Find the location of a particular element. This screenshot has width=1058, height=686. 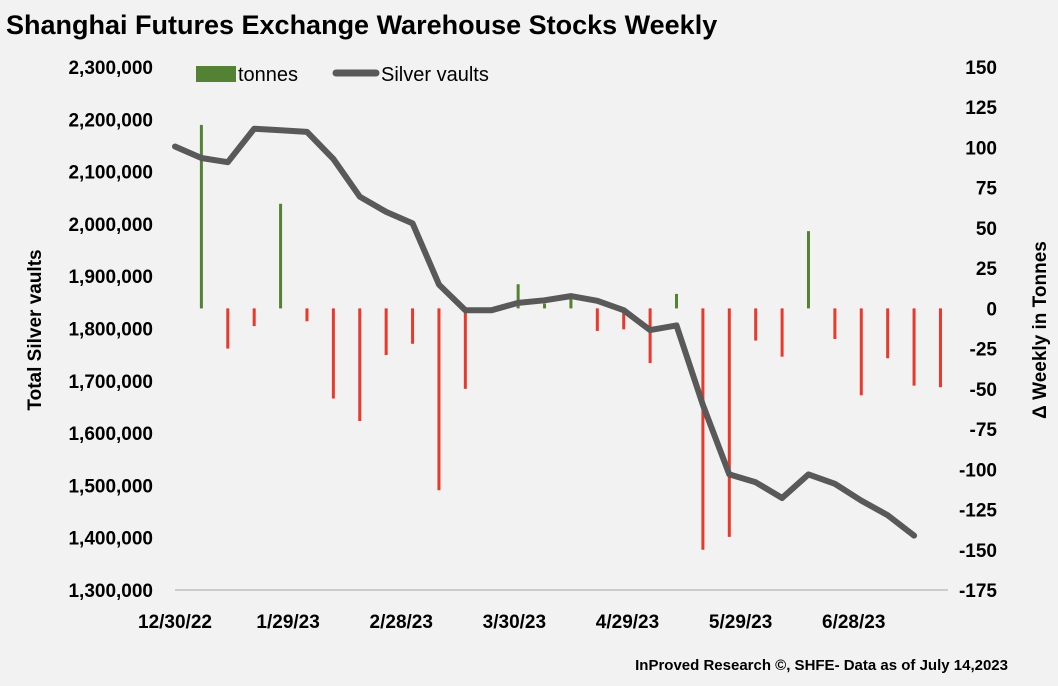

left-tick-label: 1,800,000 is located at coordinates (110, 330).